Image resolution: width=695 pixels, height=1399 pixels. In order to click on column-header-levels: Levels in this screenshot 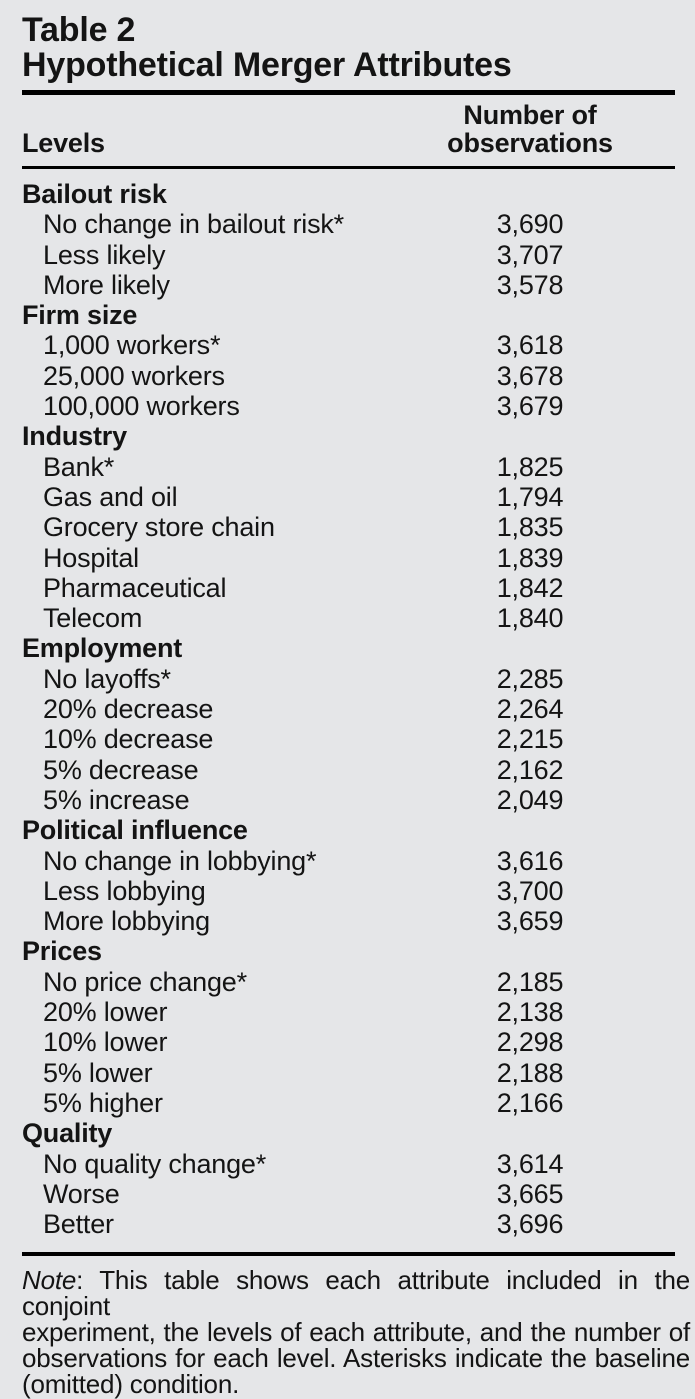, I will do `click(63, 143)`.